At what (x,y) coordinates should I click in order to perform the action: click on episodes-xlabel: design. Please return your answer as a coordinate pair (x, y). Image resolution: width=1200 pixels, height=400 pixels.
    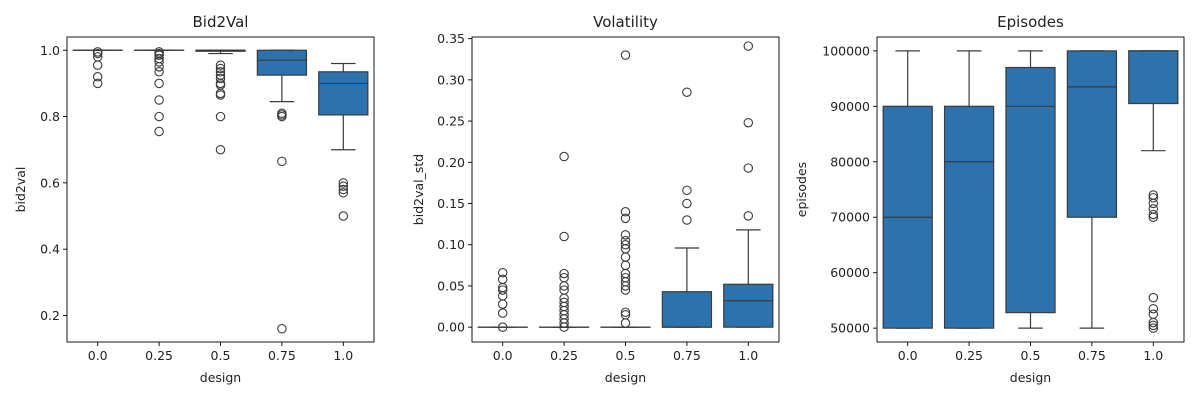
    Looking at the image, I should click on (1030, 377).